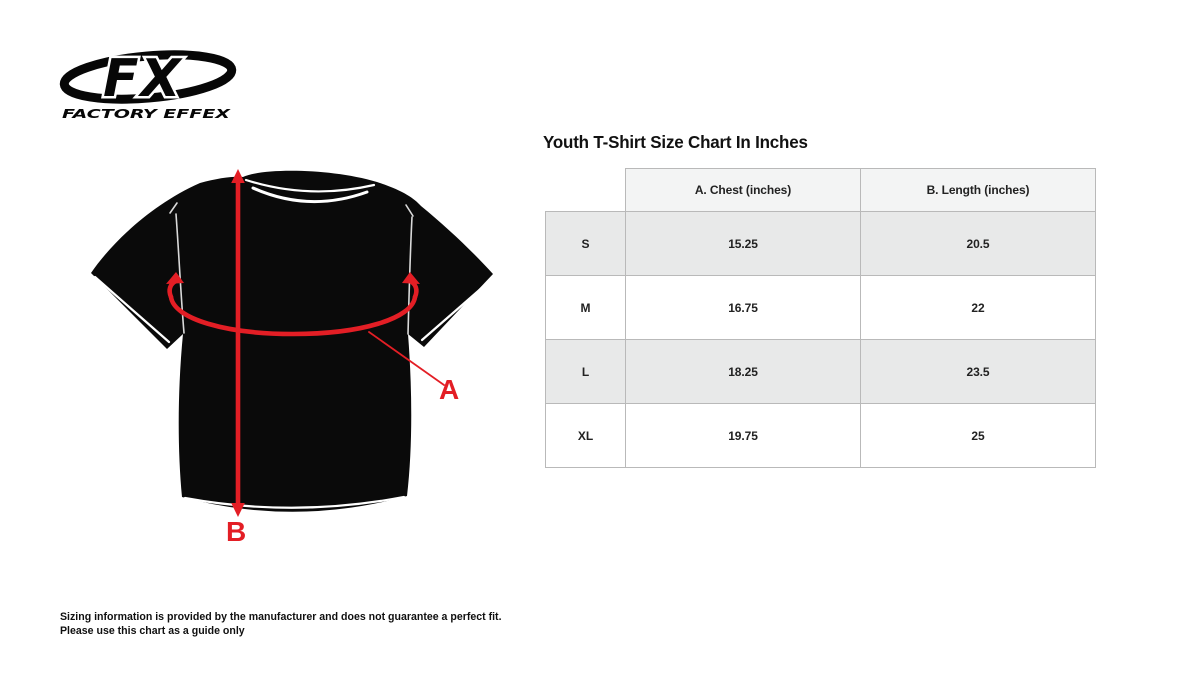 The image size is (1200, 700). Describe the element at coordinates (586, 190) in the screenshot. I see `col-header-size` at that location.